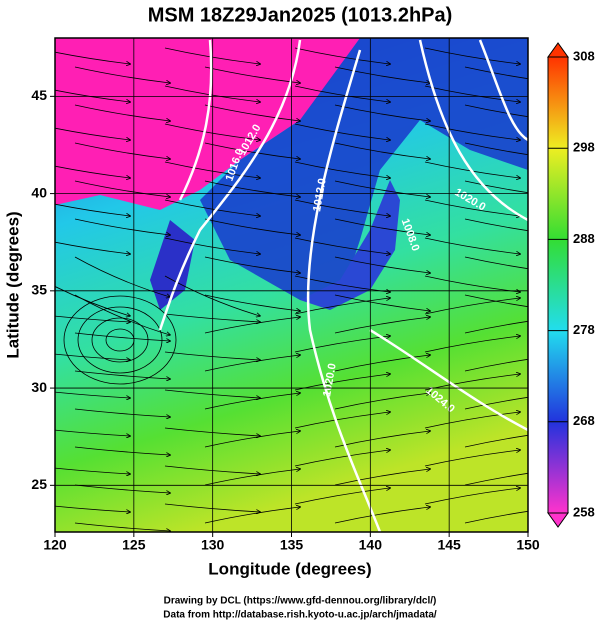 This screenshot has width=599, height=625. I want to click on colorbar-tick-label: 298, so click(584, 147).